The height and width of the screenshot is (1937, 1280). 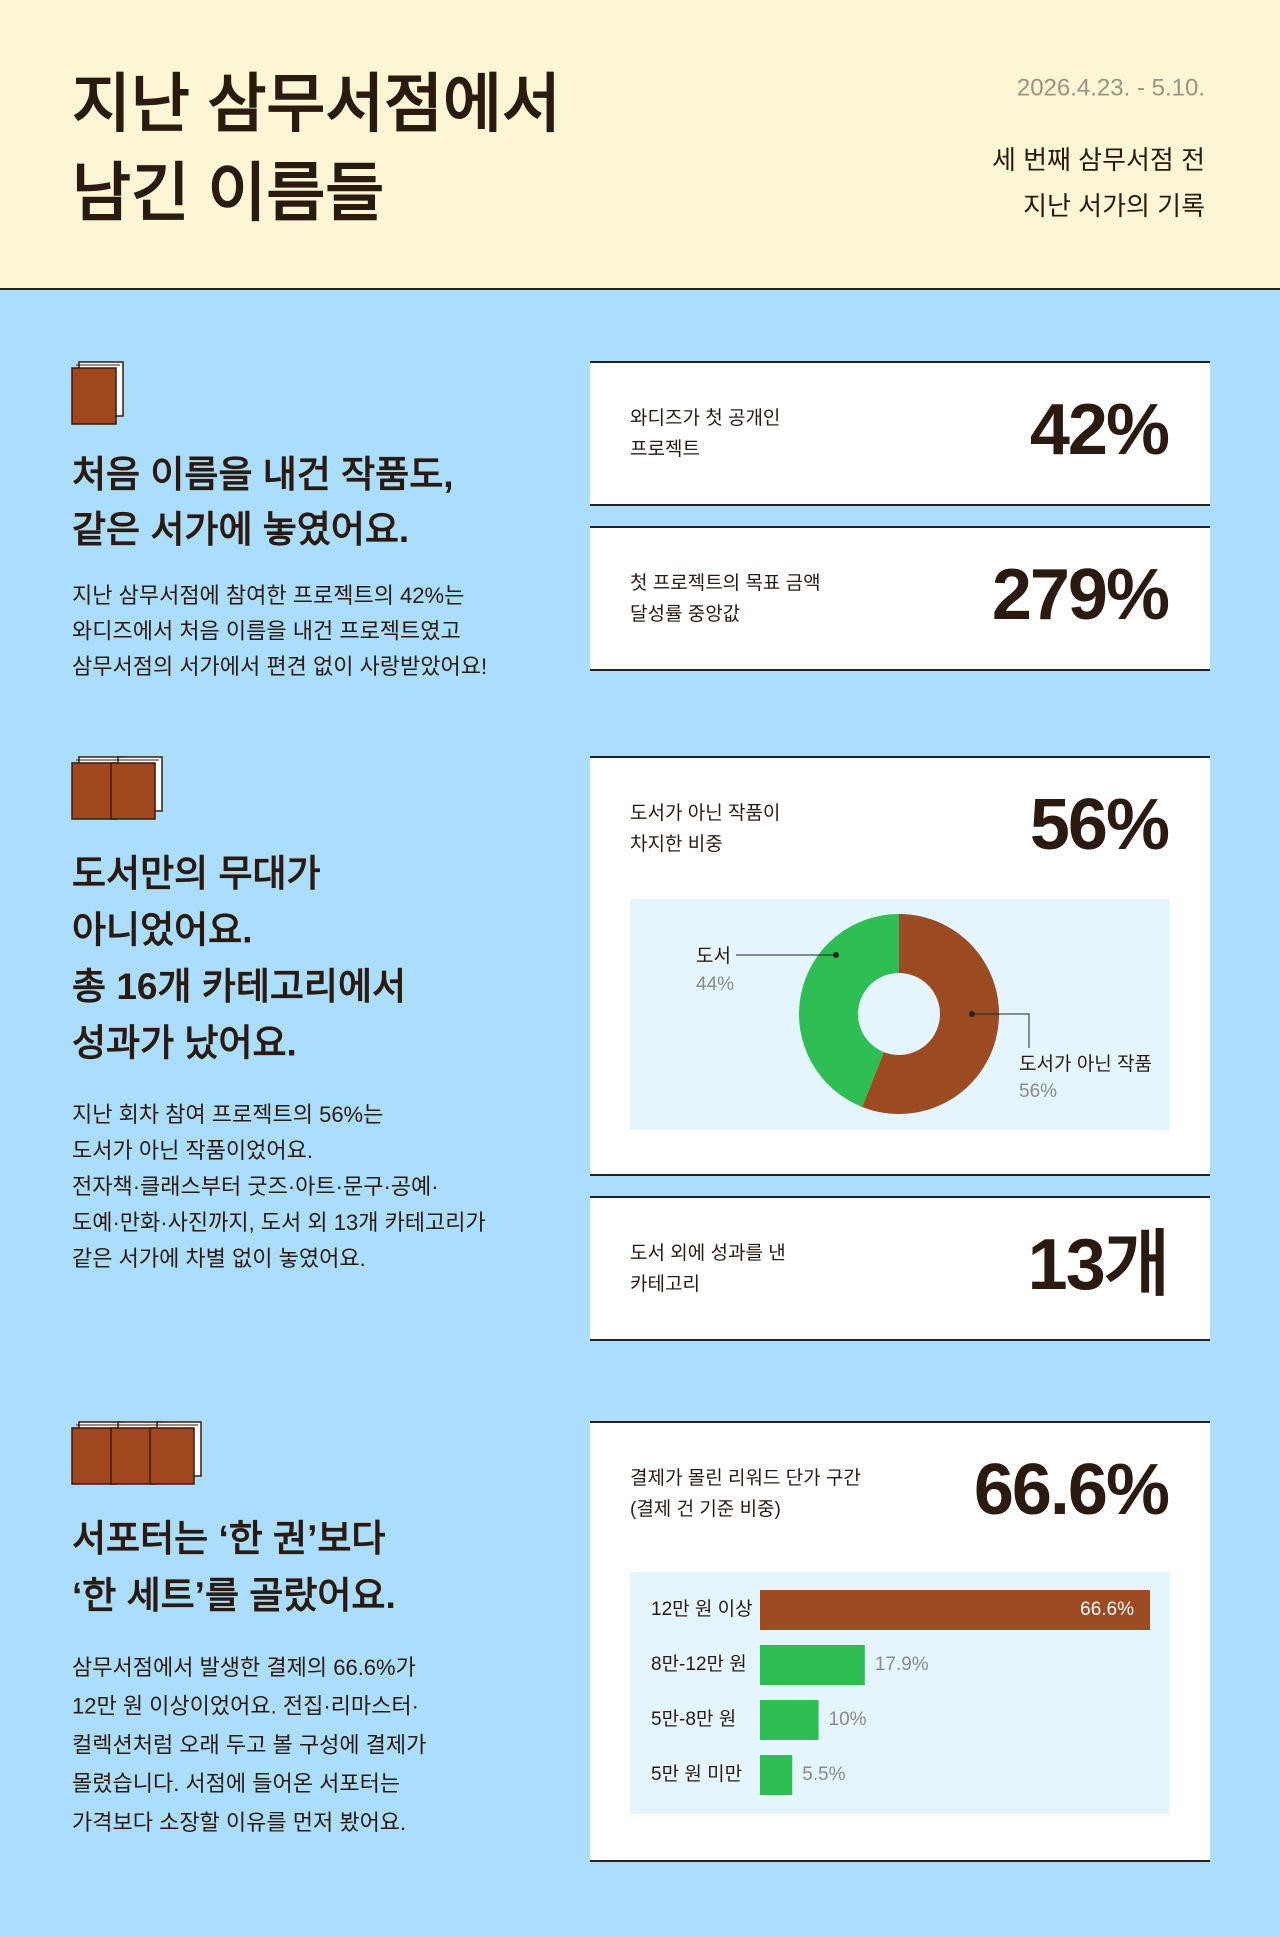 What do you see at coordinates (196, 873) in the screenshot?
I see `section-heading: 도서만의 무대가` at bounding box center [196, 873].